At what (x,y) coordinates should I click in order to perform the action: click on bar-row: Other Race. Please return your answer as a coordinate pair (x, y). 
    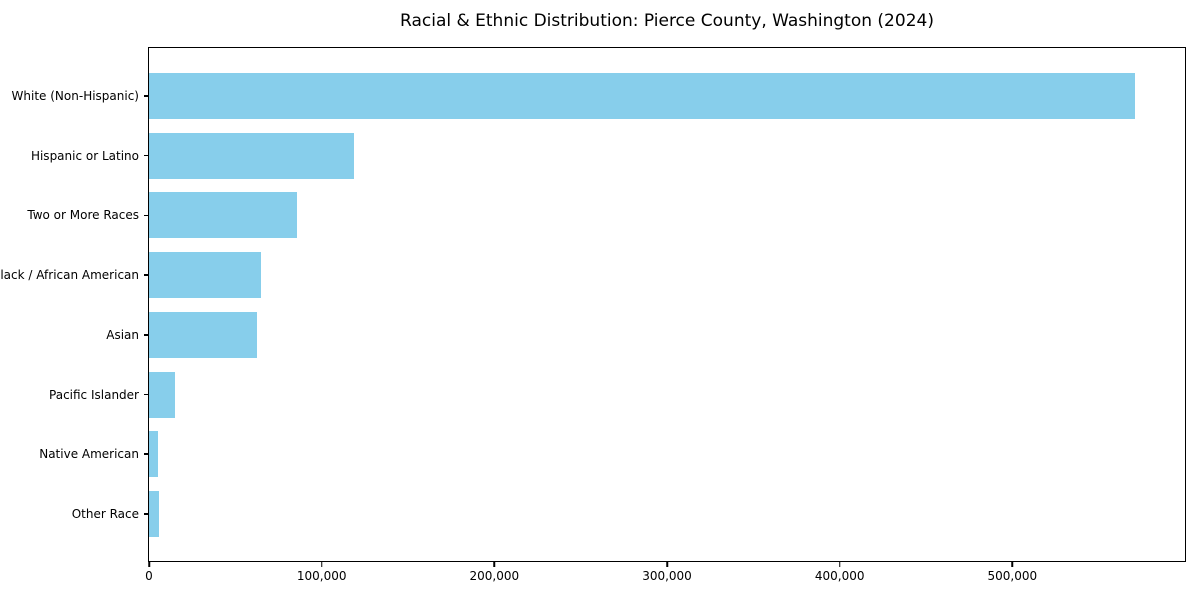
    Looking at the image, I should click on (628, 513).